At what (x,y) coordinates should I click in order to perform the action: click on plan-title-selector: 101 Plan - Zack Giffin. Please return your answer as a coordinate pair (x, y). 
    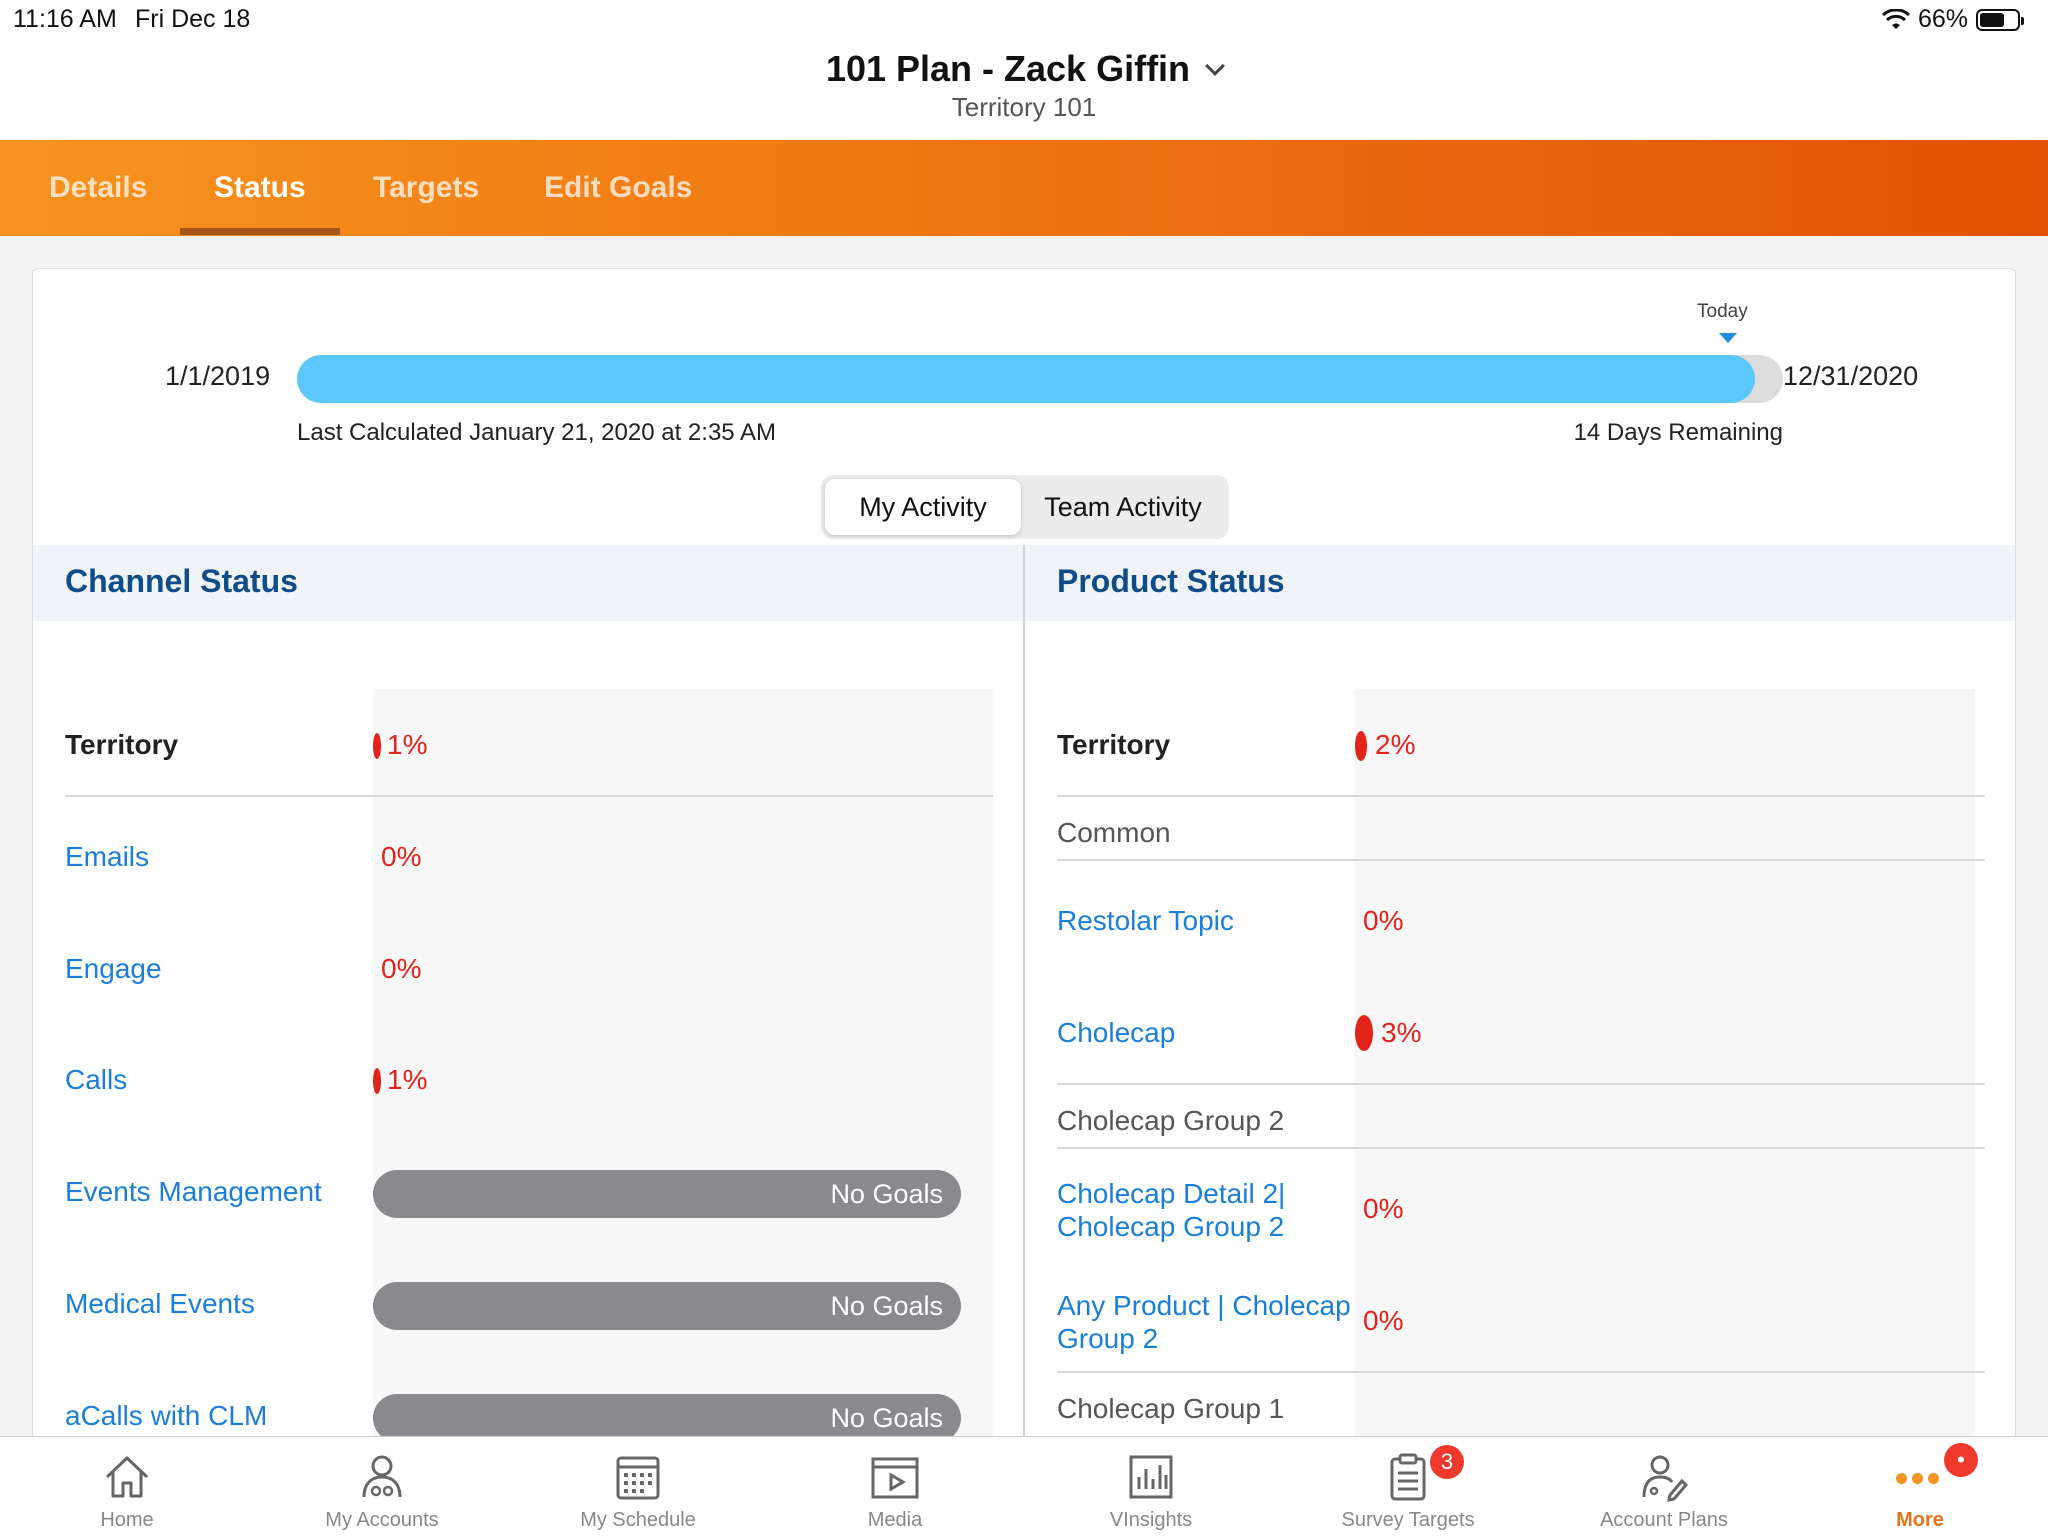
    Looking at the image, I should click on (1024, 69).